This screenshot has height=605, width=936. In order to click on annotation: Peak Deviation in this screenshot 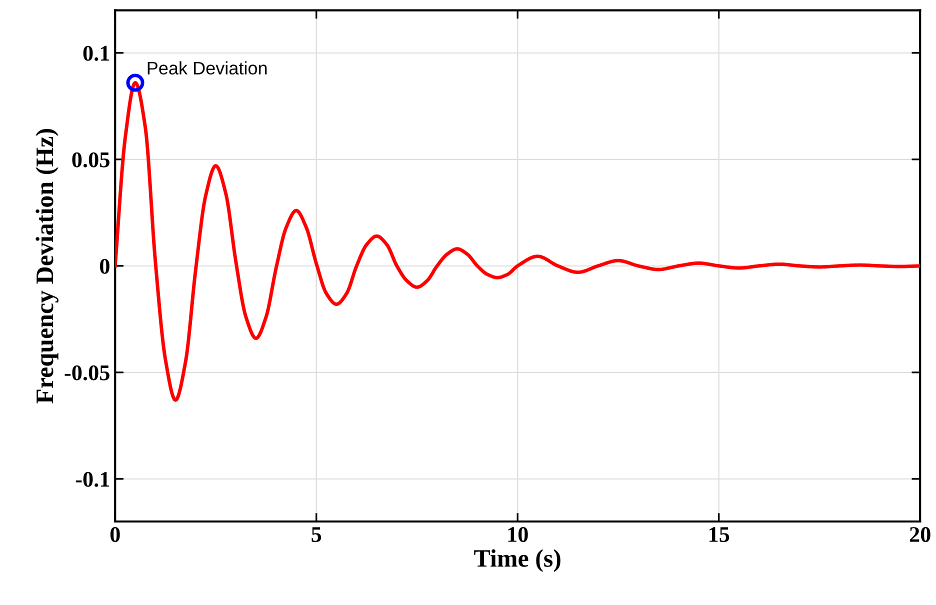, I will do `click(207, 68)`.